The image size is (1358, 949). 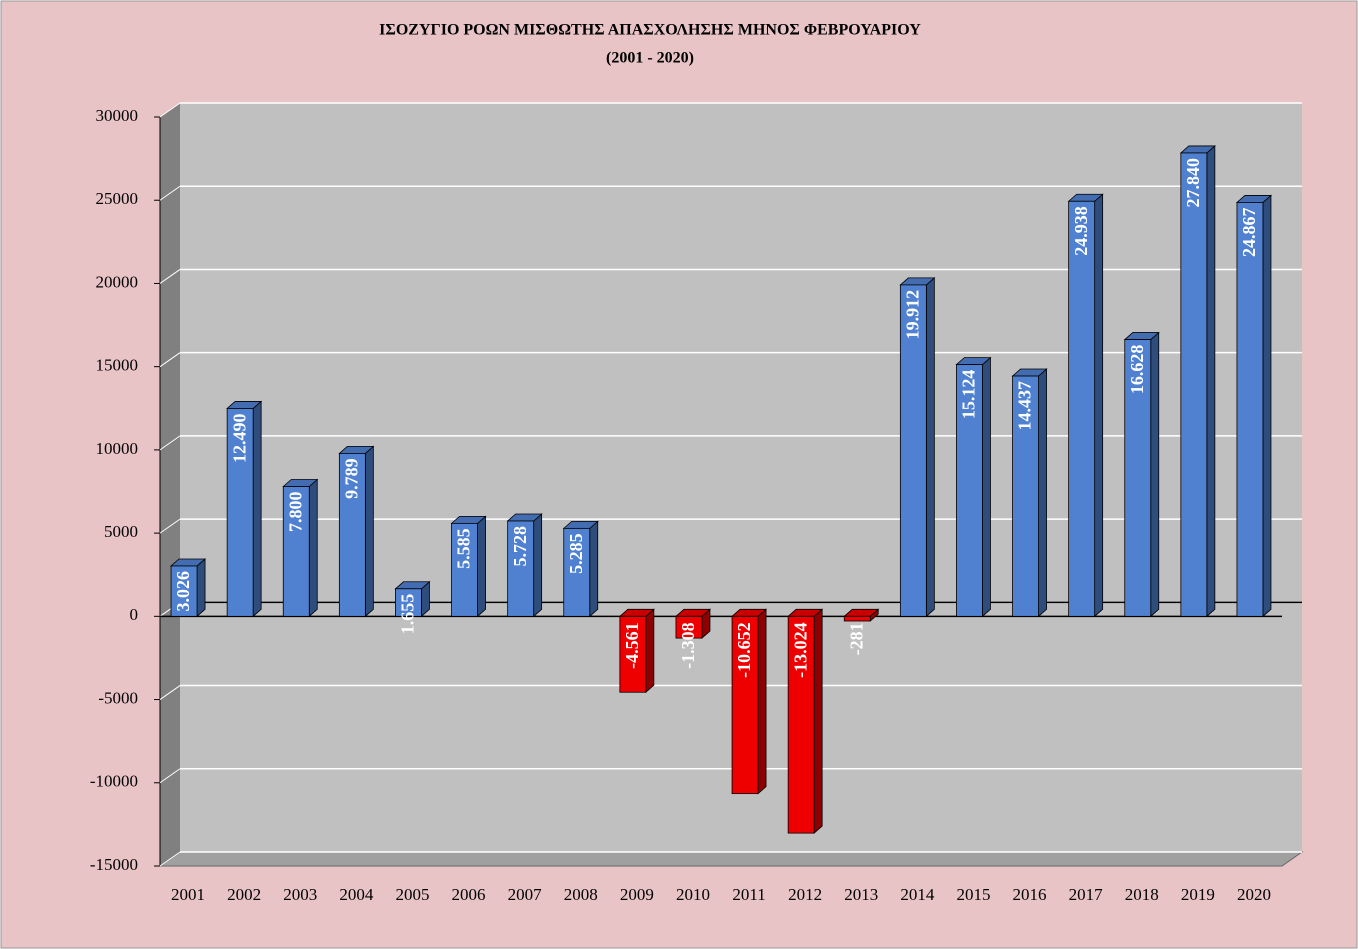 What do you see at coordinates (861, 894) in the screenshot?
I see `x-tick-label: 2013` at bounding box center [861, 894].